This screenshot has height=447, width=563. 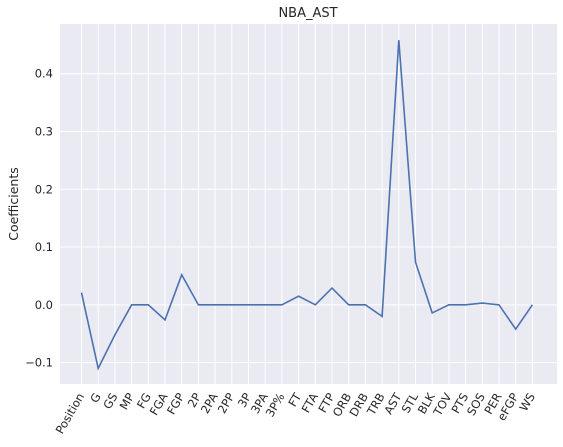 What do you see at coordinates (110, 401) in the screenshot?
I see `x-tick-label: GS` at bounding box center [110, 401].